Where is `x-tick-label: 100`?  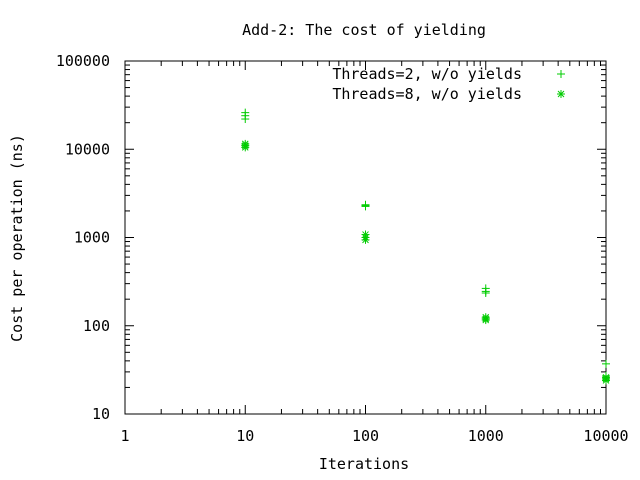
x-tick-label: 100 is located at coordinates (365, 436).